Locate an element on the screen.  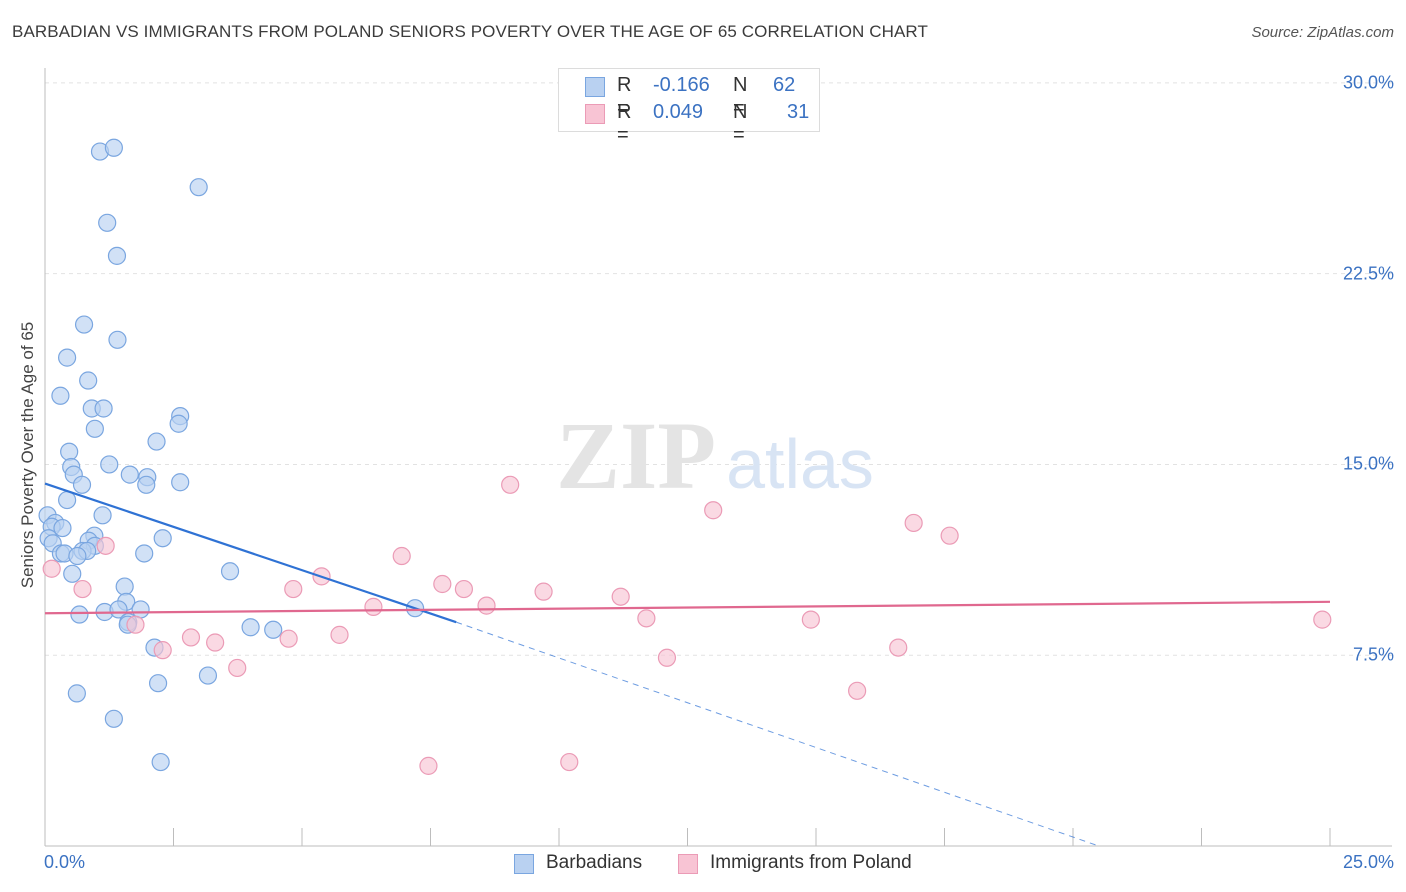
r-value-barbadians: -0.166 is located at coordinates (681, 85).